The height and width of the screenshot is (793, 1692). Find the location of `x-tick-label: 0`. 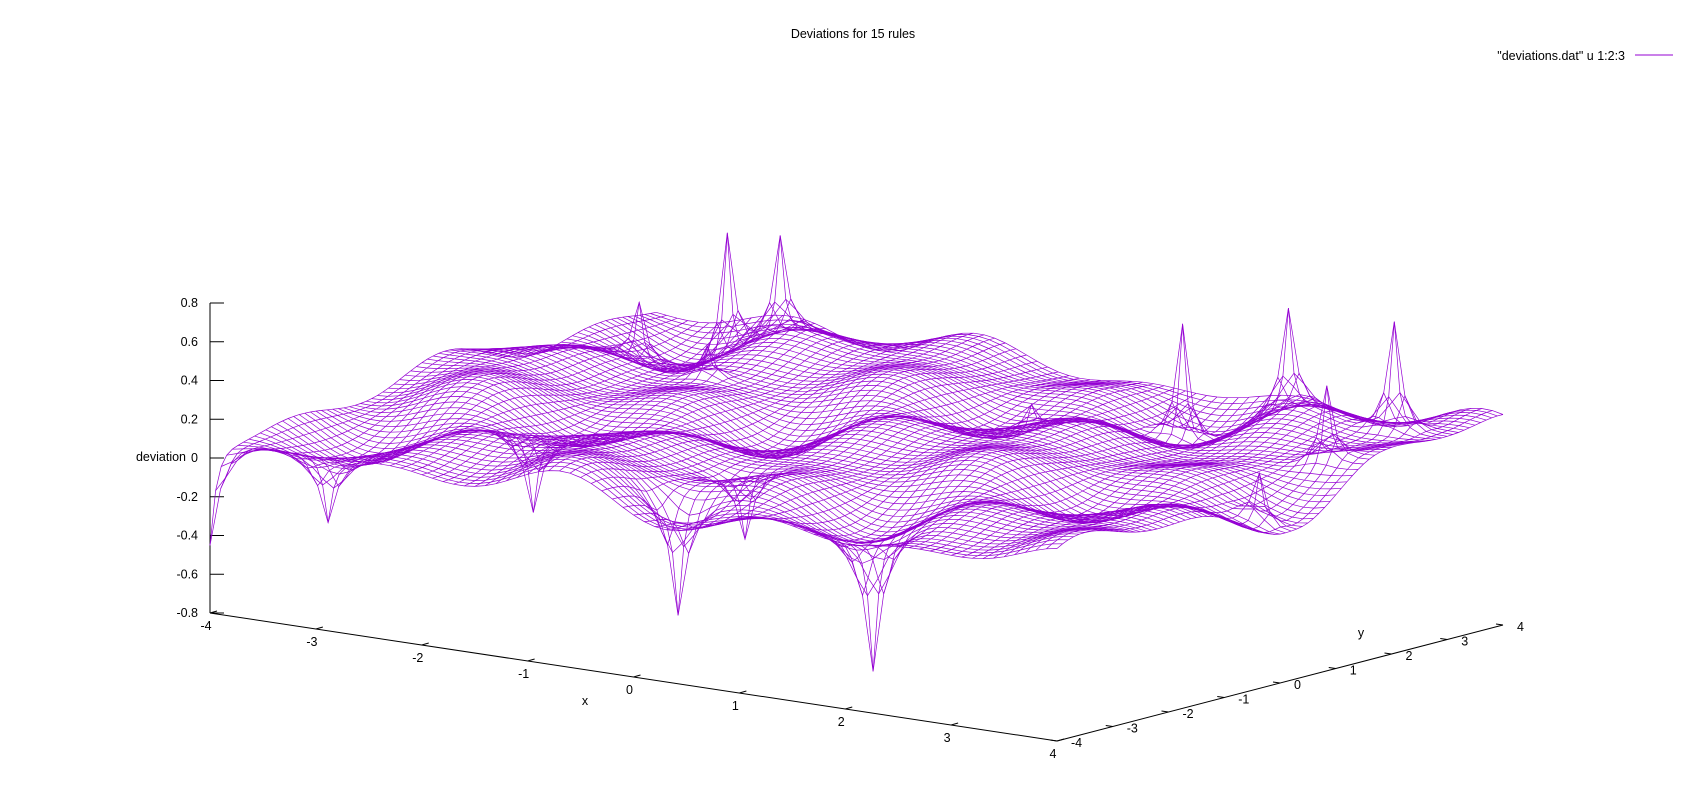

x-tick-label: 0 is located at coordinates (629, 690).